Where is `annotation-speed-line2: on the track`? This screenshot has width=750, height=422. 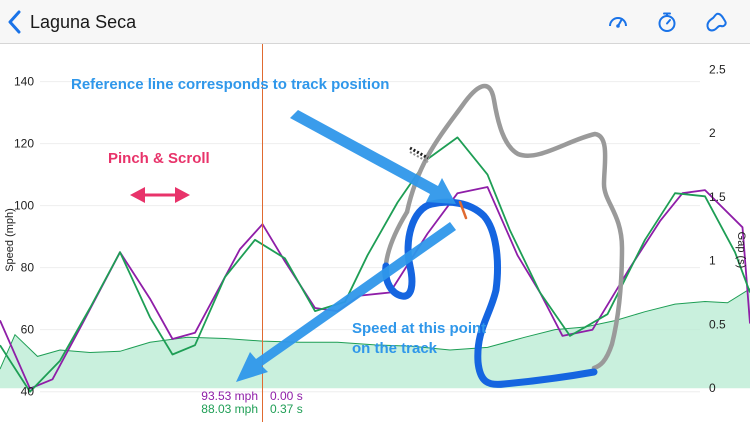 annotation-speed-line2: on the track is located at coordinates (395, 348).